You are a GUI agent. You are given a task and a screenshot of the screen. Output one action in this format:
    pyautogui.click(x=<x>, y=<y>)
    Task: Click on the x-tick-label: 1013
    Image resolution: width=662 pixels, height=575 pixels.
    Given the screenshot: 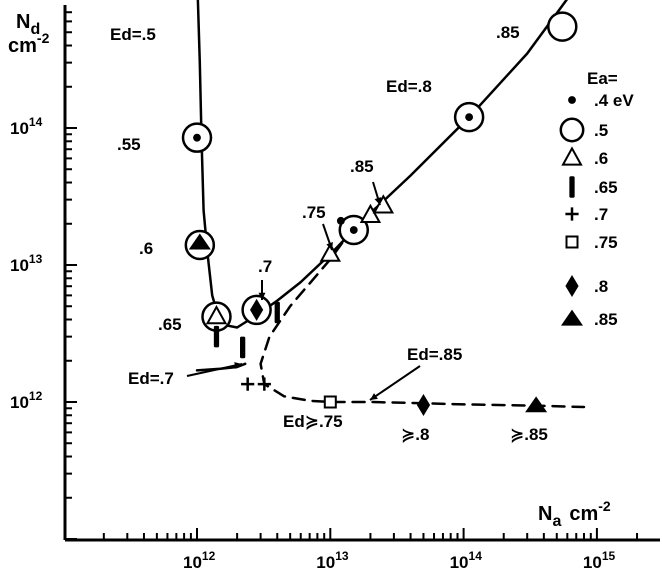 What is the action you would take?
    pyautogui.click(x=332, y=560)
    